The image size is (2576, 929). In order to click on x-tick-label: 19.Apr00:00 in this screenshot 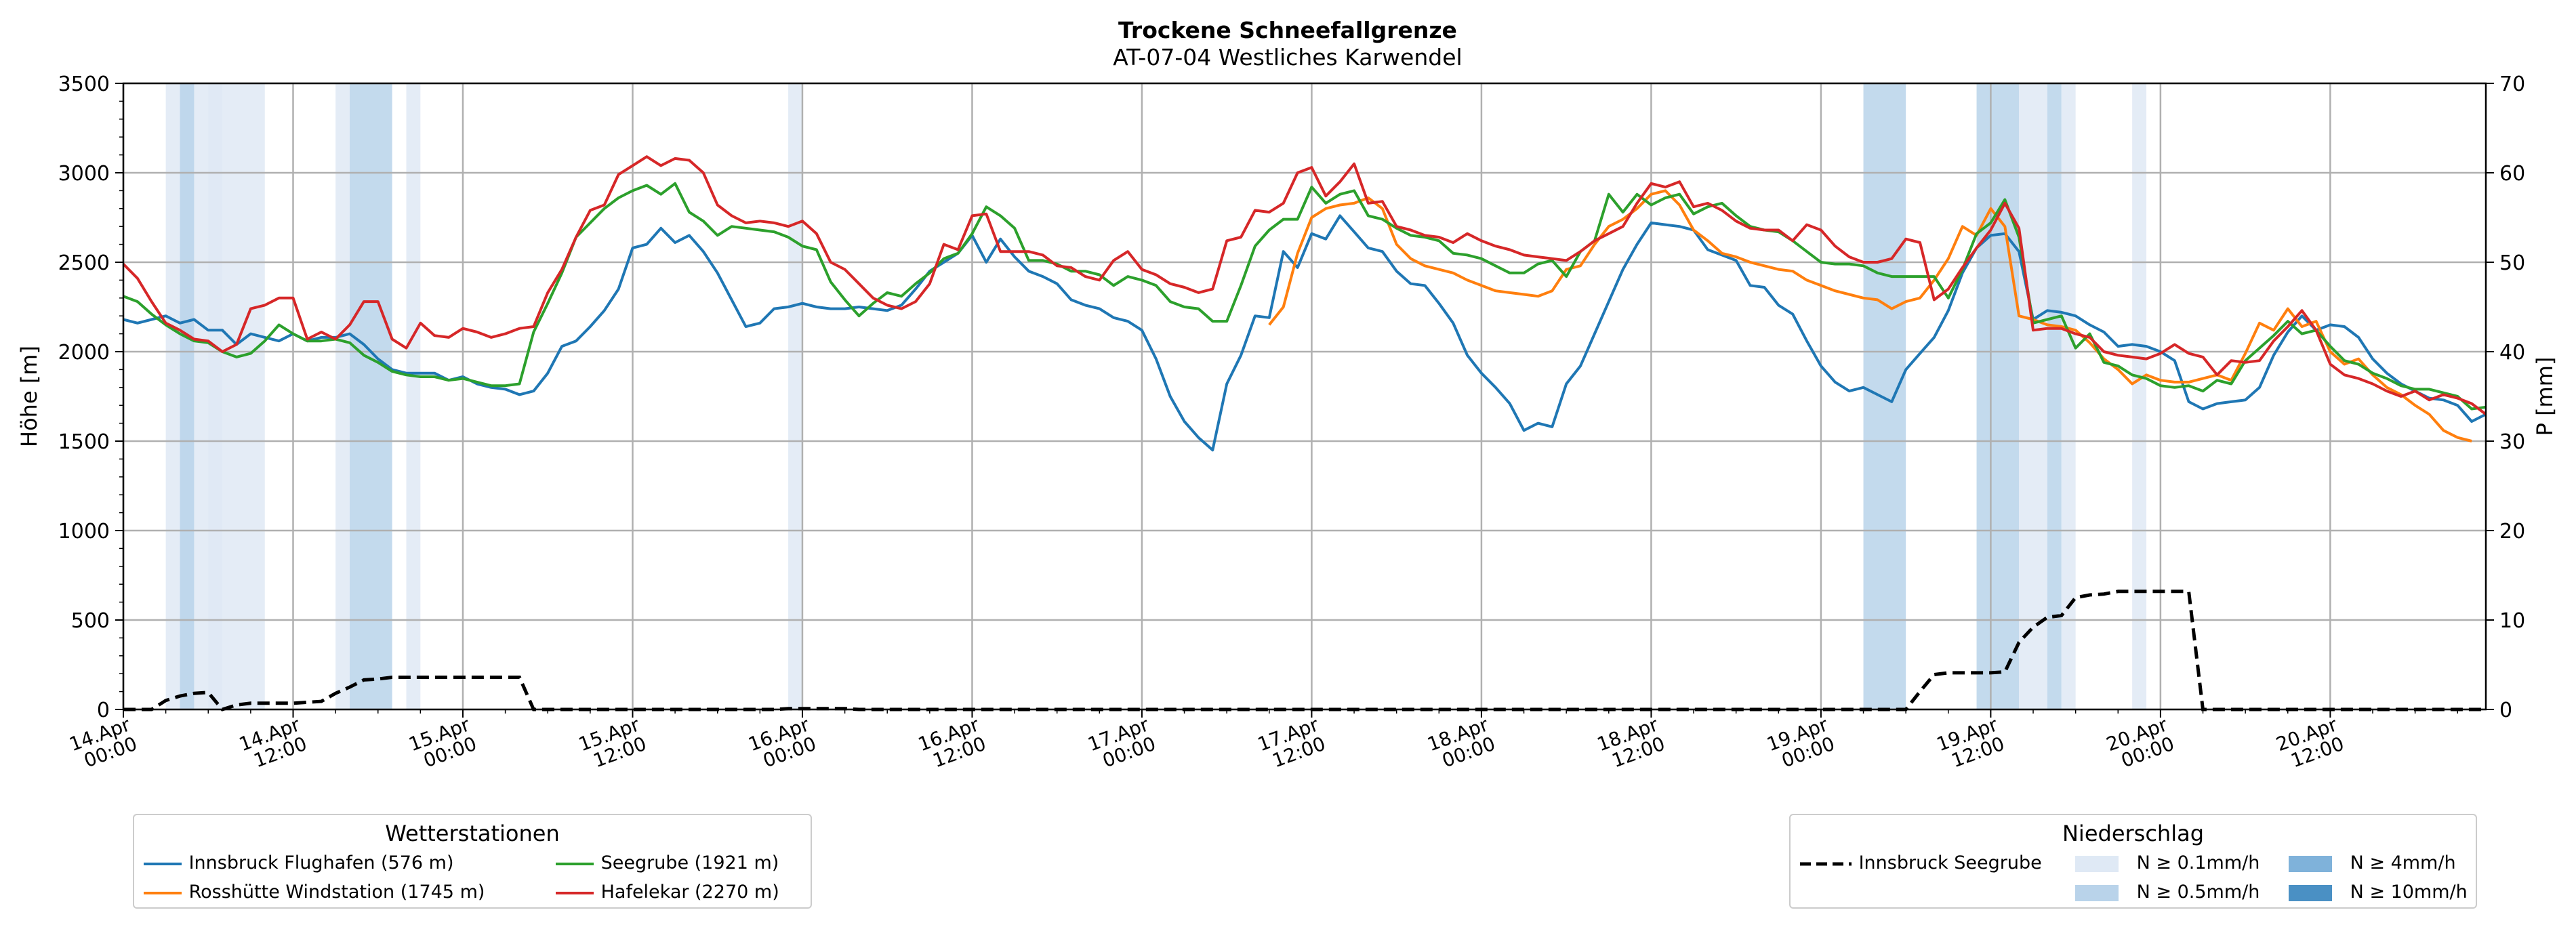, I will do `click(1801, 744)`.